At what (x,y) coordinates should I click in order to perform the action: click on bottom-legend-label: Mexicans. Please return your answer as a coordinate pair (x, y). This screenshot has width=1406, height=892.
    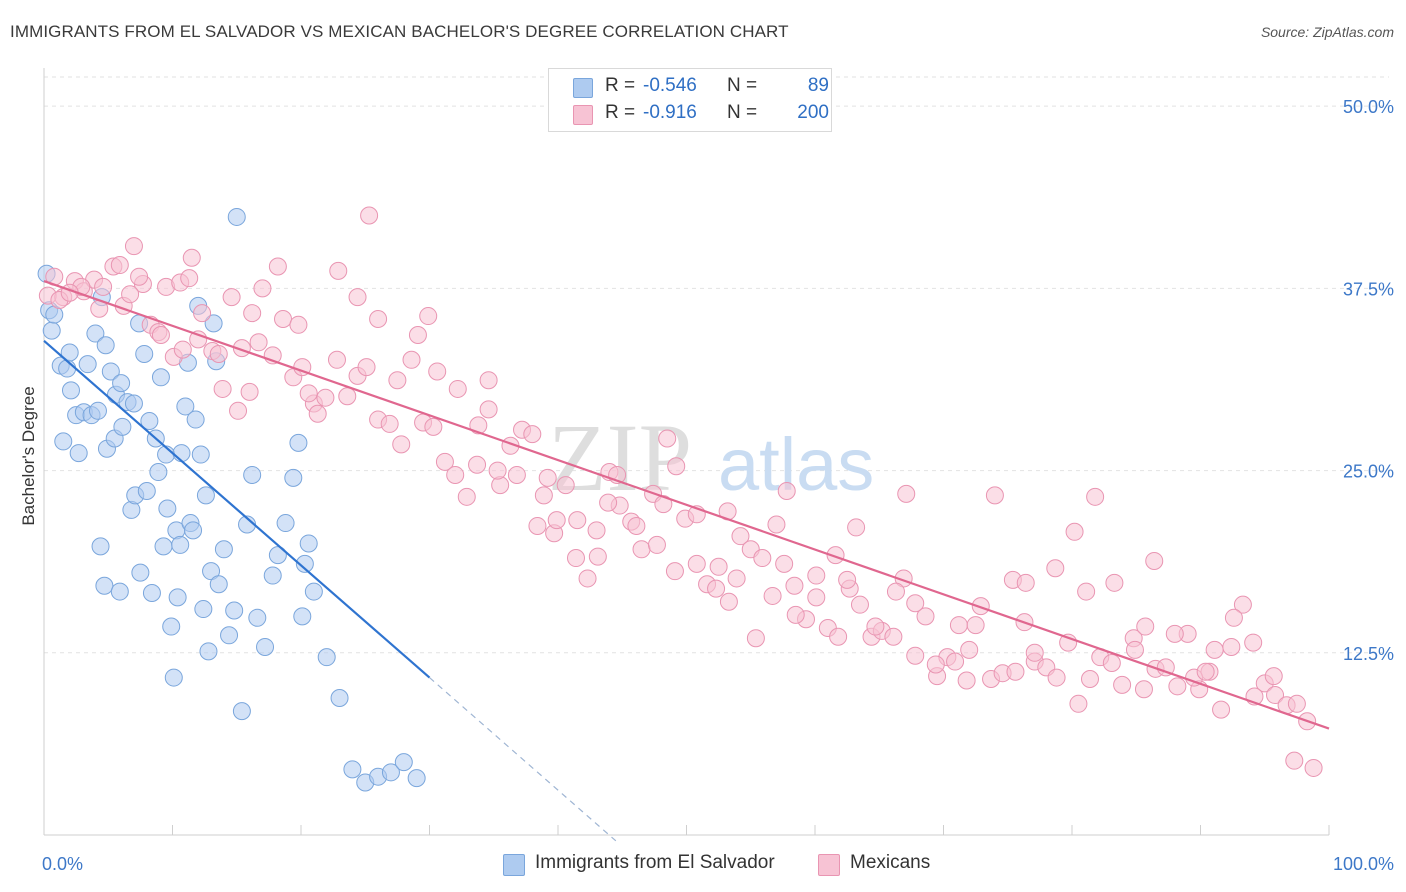
    Looking at the image, I should click on (890, 862).